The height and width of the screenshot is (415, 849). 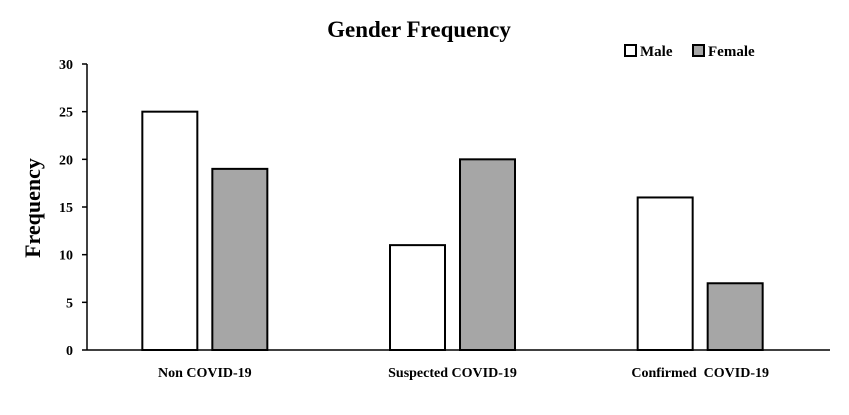 What do you see at coordinates (66, 208) in the screenshot?
I see `y-tick-label: 15` at bounding box center [66, 208].